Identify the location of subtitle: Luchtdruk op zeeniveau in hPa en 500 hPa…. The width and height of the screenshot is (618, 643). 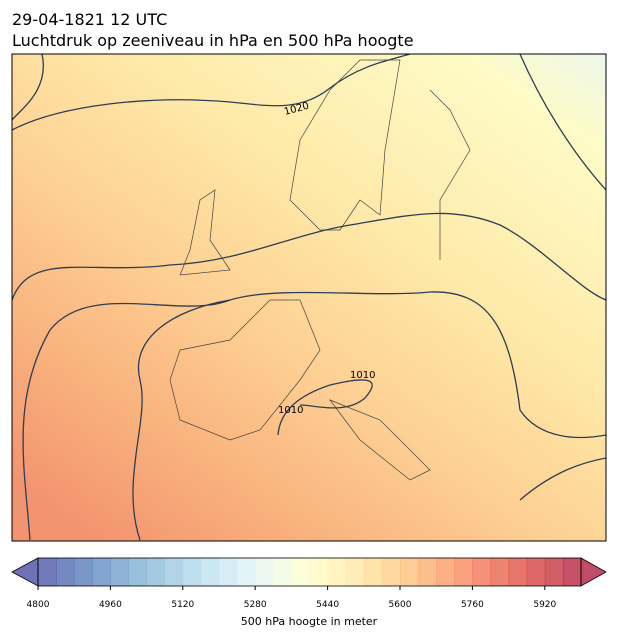
(213, 40).